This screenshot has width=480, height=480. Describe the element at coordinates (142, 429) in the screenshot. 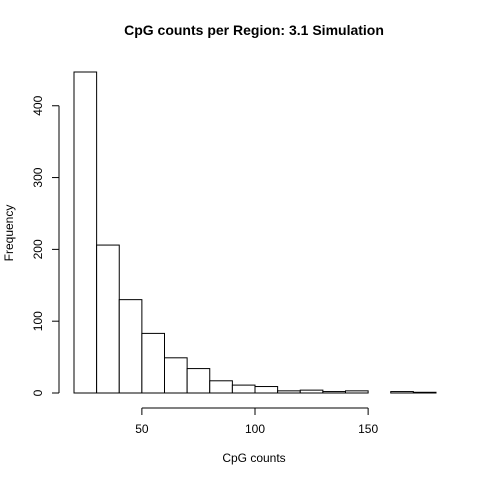

I see `x-tick-label: 50` at that location.